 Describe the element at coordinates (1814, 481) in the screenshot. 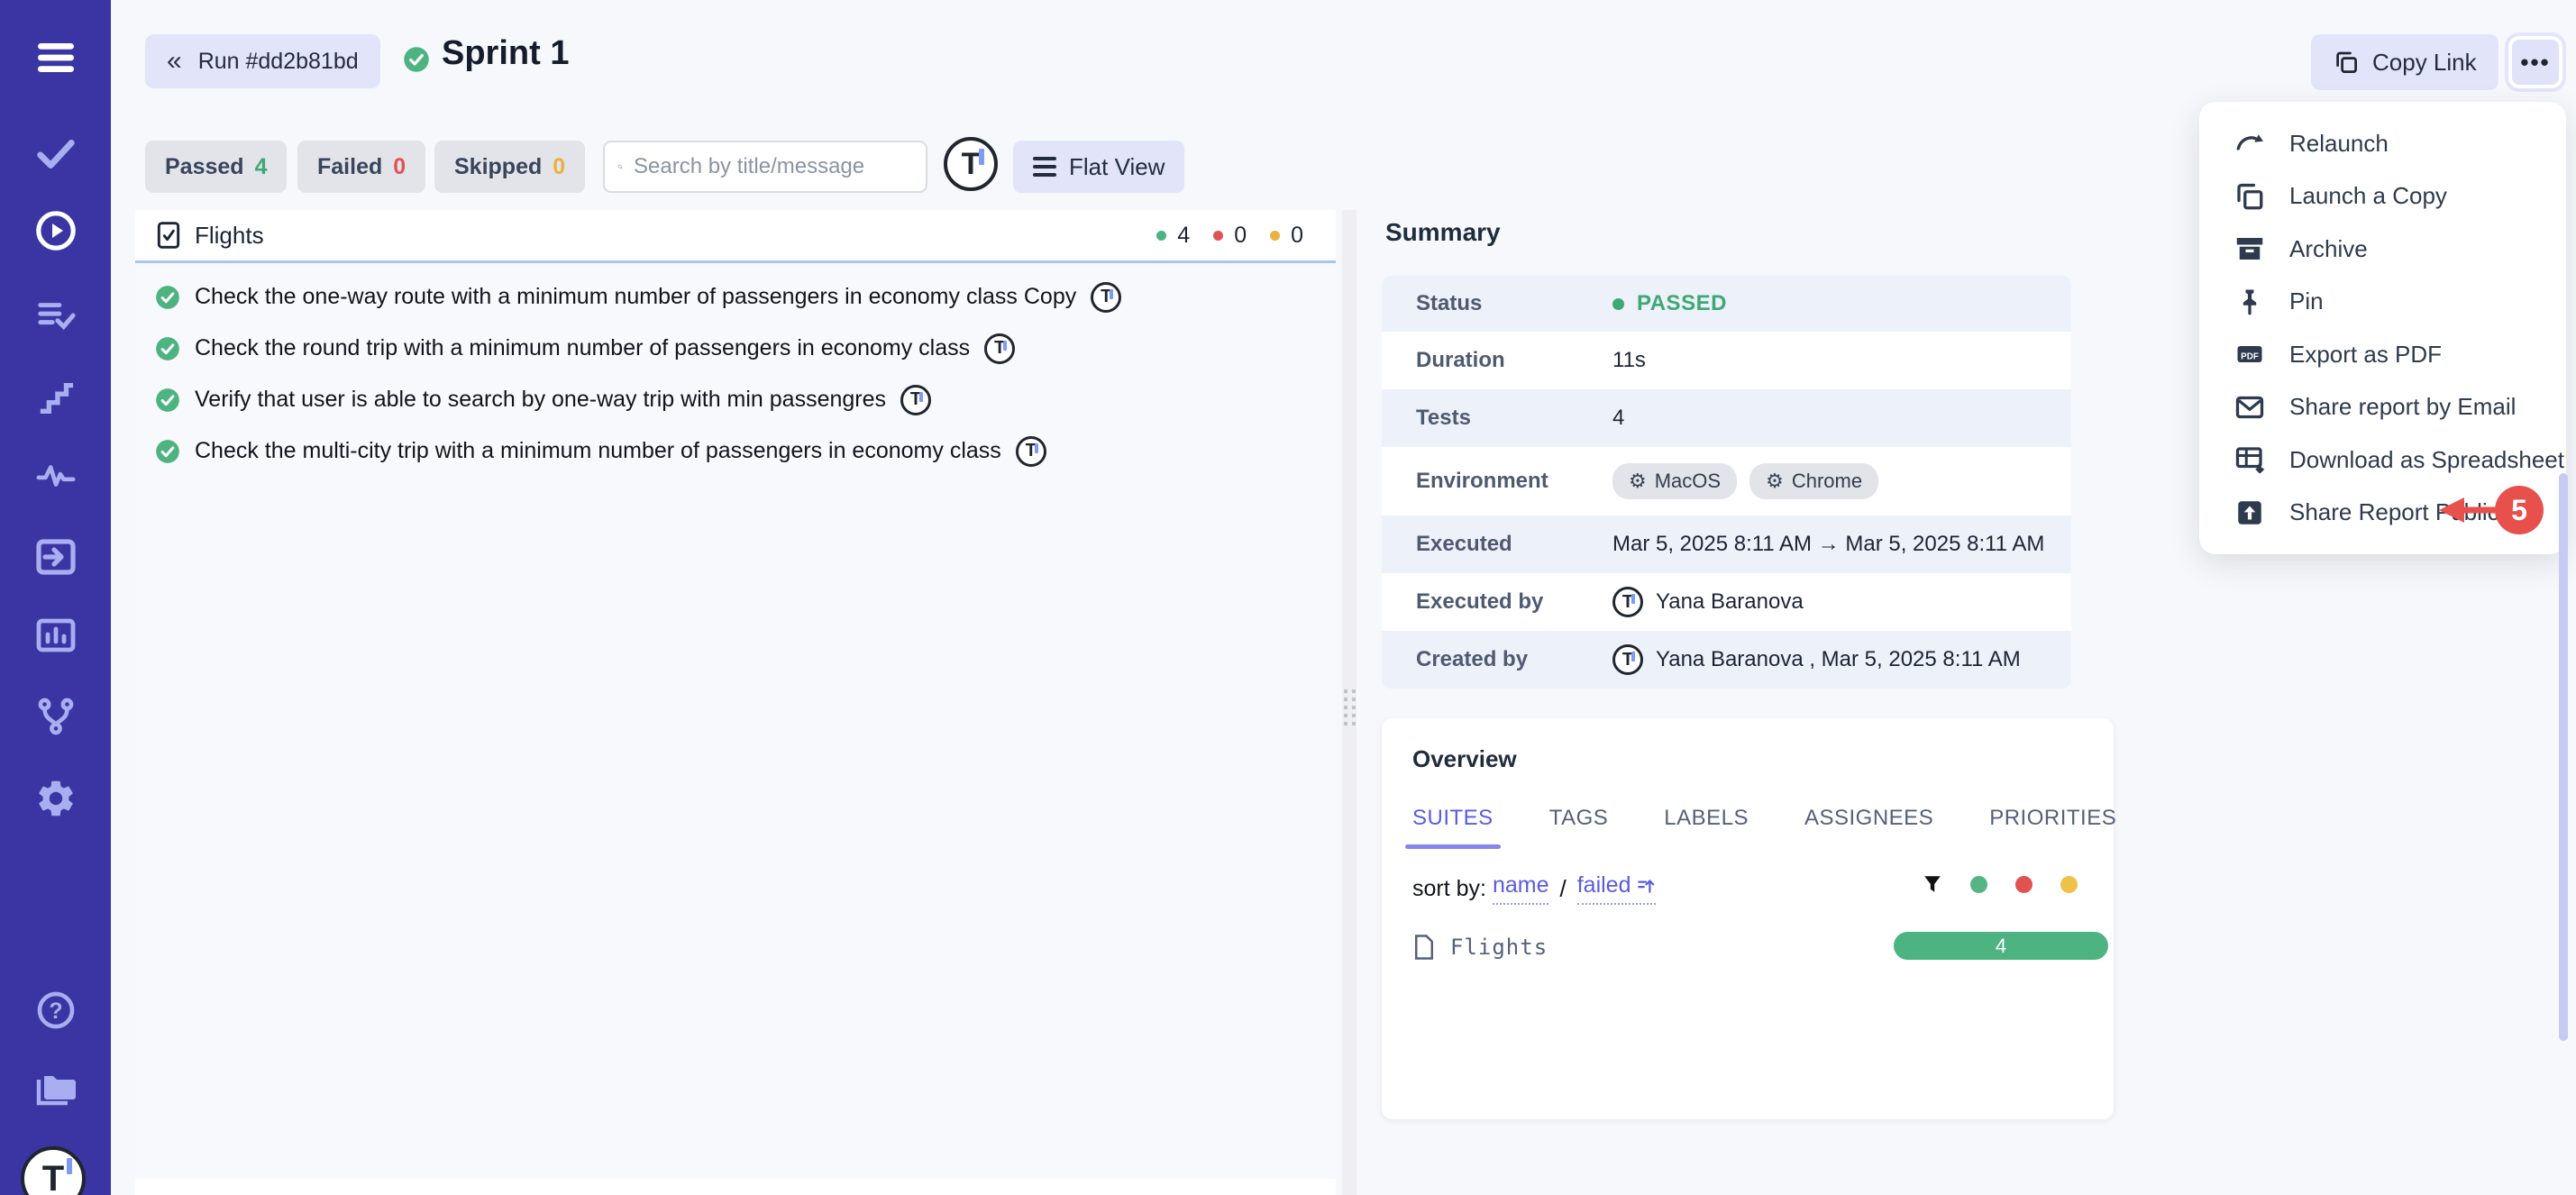

I see `environment-badge-chrome: ⚙ Chrome` at that location.